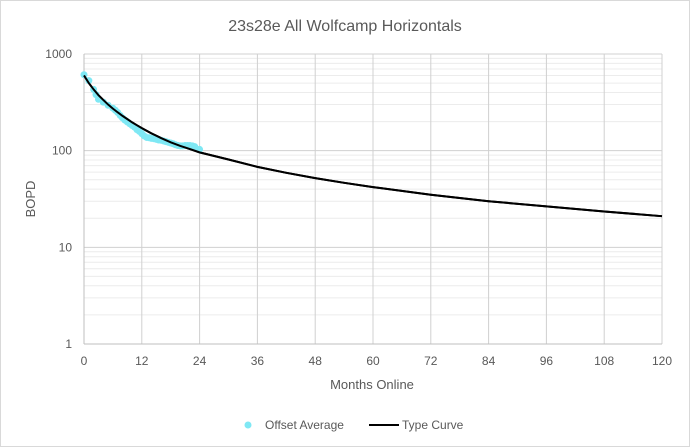 This screenshot has width=690, height=447. What do you see at coordinates (662, 361) in the screenshot?
I see `x-tick-label: 120` at bounding box center [662, 361].